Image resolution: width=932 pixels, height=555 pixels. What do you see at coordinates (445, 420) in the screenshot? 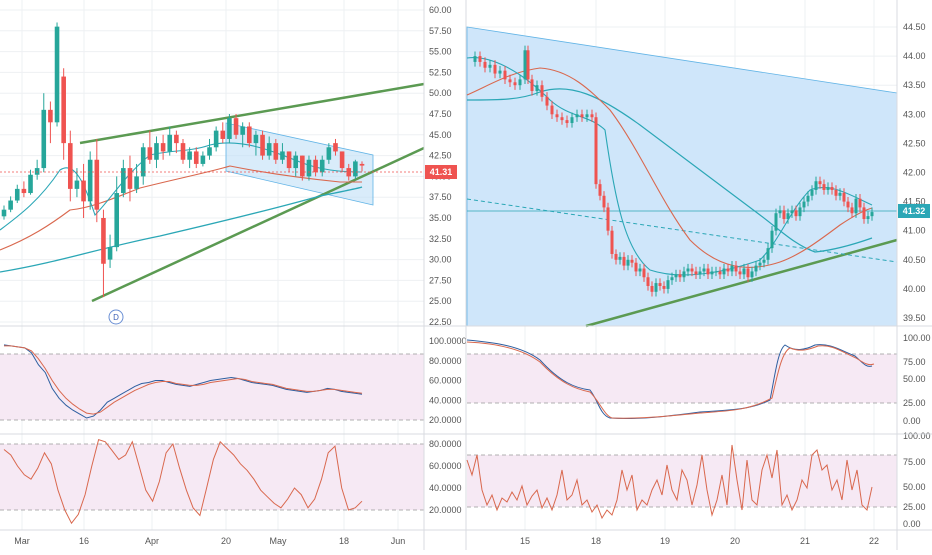
I see `left-osc1-tick: 20.0000` at bounding box center [445, 420].